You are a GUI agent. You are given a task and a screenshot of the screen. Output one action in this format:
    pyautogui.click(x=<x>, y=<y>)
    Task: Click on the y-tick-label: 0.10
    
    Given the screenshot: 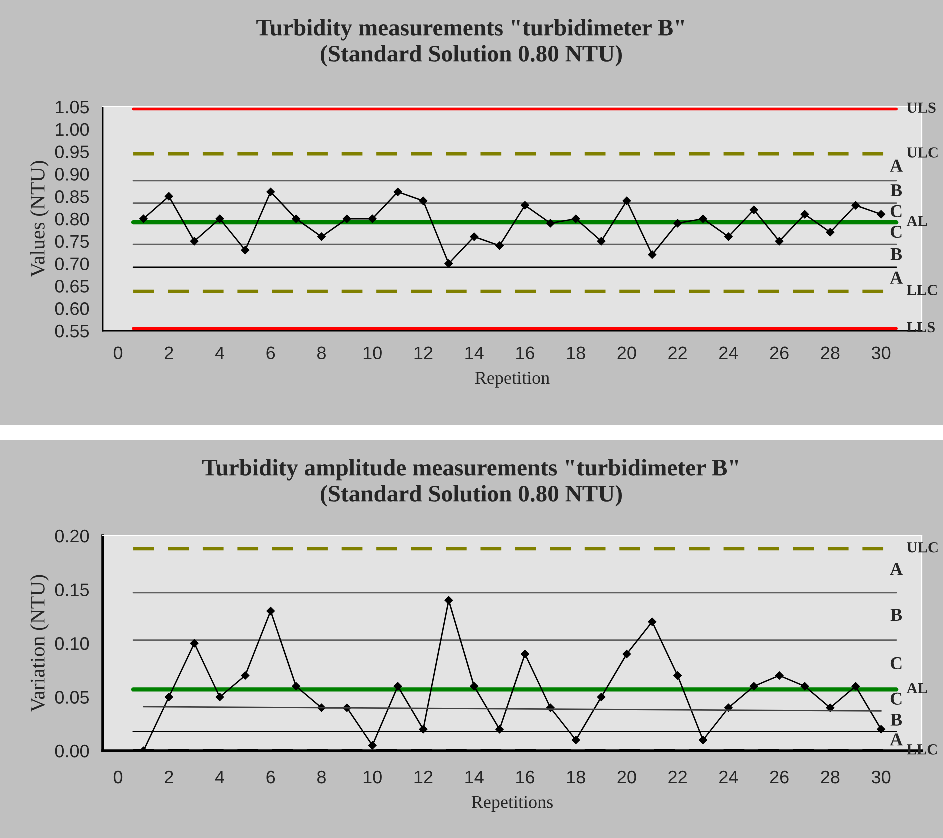 What is the action you would take?
    pyautogui.click(x=72, y=643)
    